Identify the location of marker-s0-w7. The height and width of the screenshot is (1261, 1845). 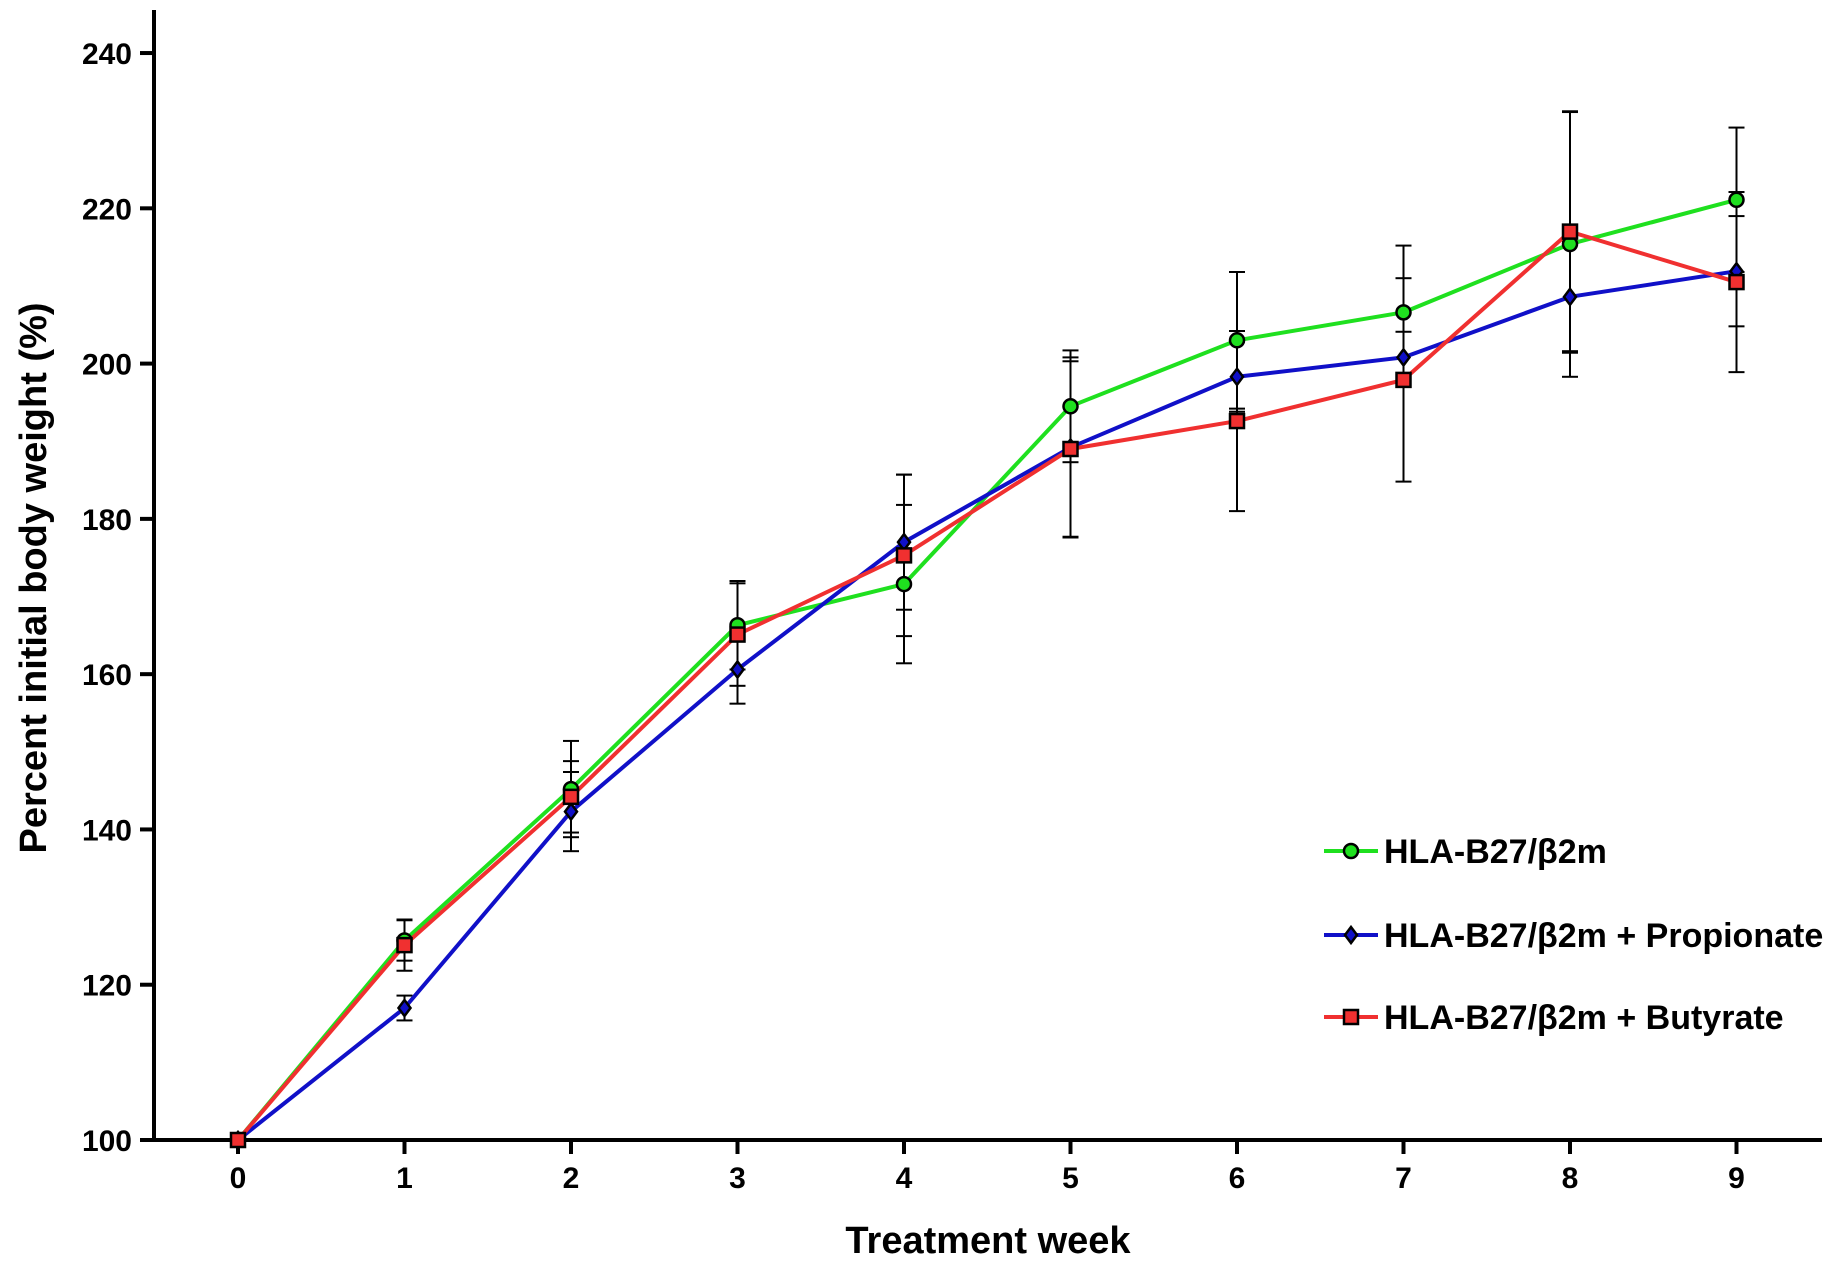
(1403, 312).